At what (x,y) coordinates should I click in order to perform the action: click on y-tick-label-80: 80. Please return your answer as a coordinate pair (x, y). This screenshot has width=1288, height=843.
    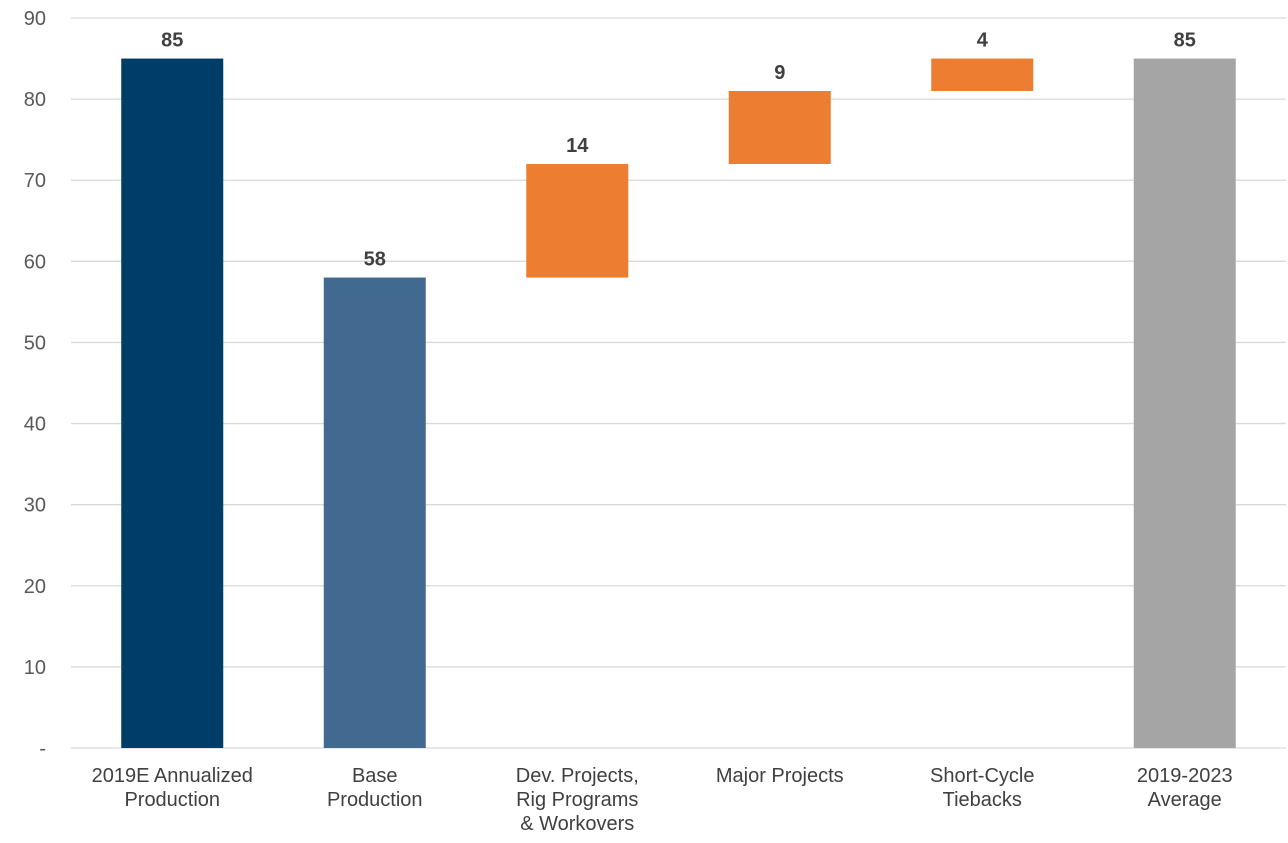
    Looking at the image, I should click on (35, 100).